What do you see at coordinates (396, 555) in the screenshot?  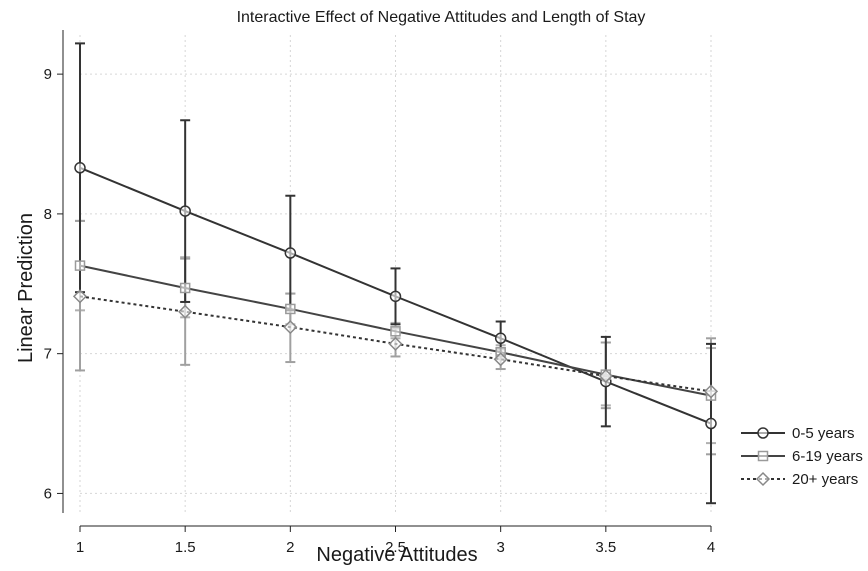 I see `x-axis-title: Negative Attitudes` at bounding box center [396, 555].